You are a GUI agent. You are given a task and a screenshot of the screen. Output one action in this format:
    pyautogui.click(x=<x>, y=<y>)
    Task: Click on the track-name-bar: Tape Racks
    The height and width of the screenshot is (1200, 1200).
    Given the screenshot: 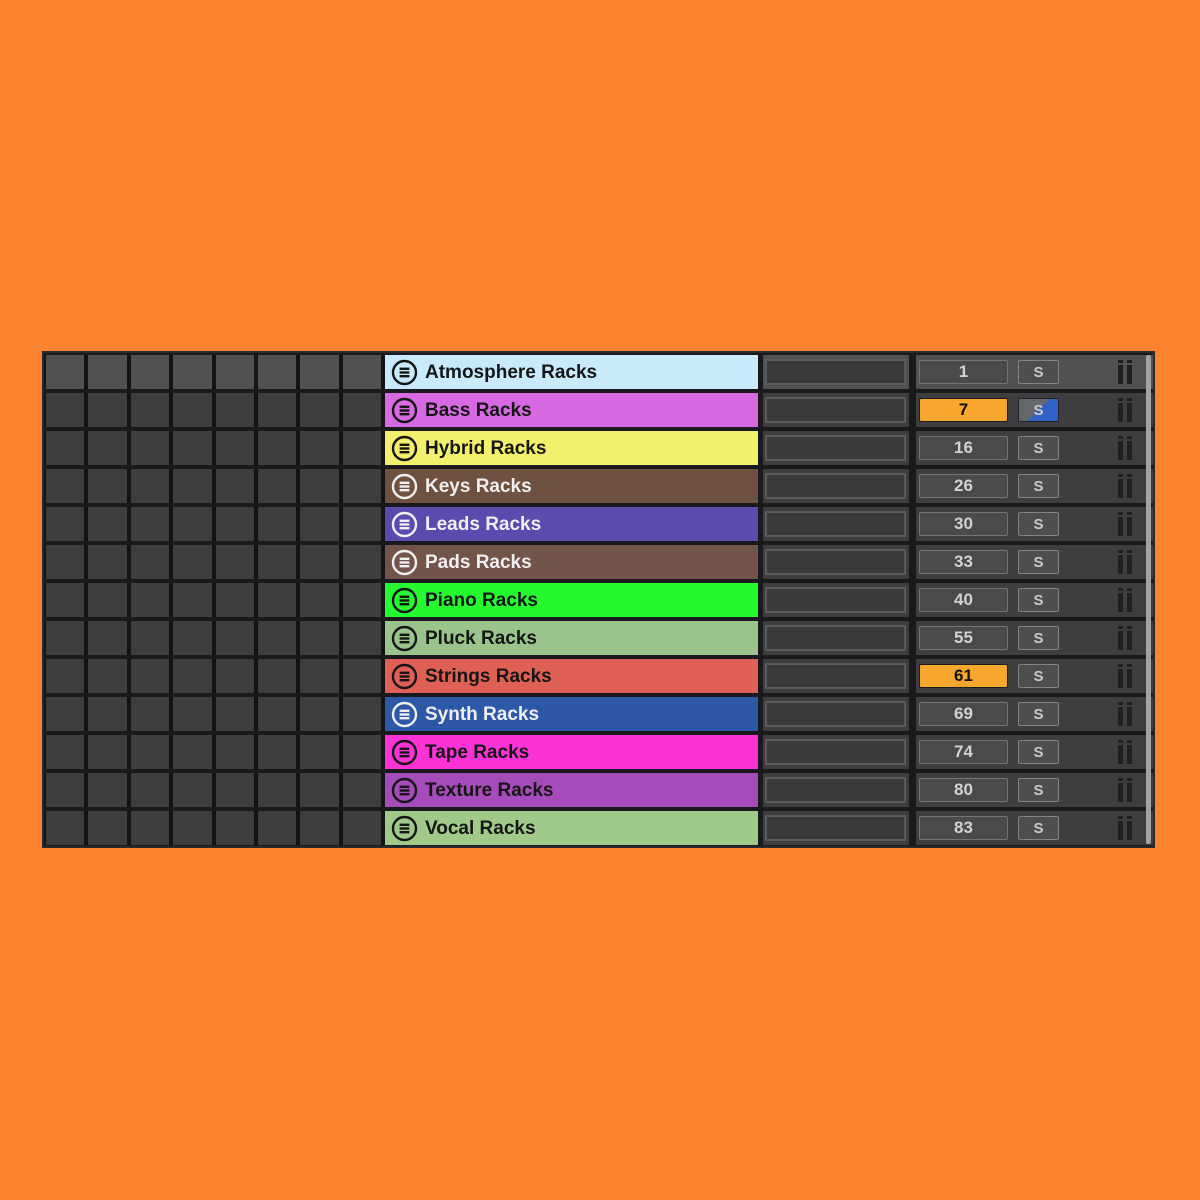 What is the action you would take?
    pyautogui.click(x=571, y=752)
    